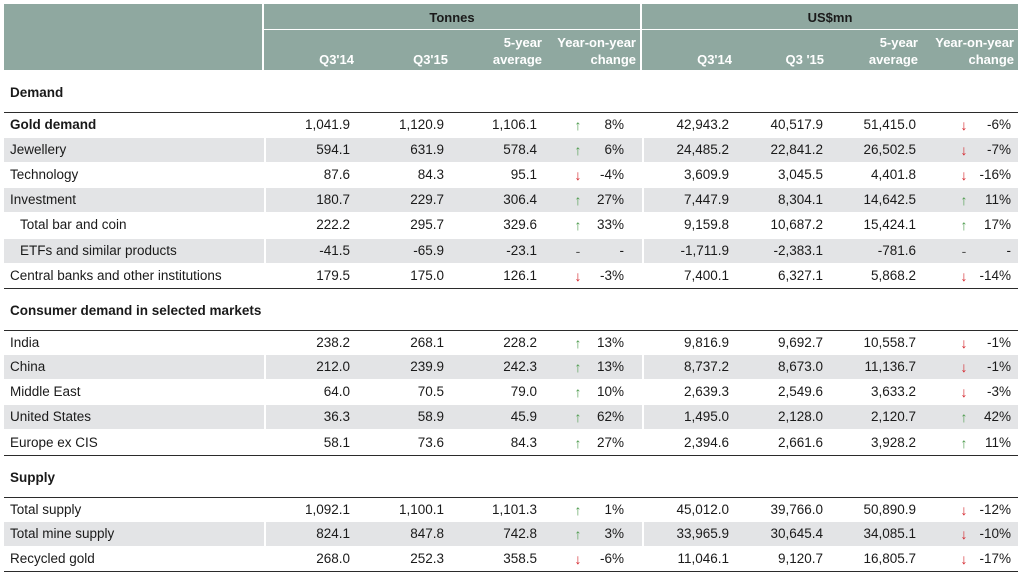 Image resolution: width=1024 pixels, height=576 pixels. Describe the element at coordinates (333, 275) in the screenshot. I see `tonnes-value: 179.5` at that location.